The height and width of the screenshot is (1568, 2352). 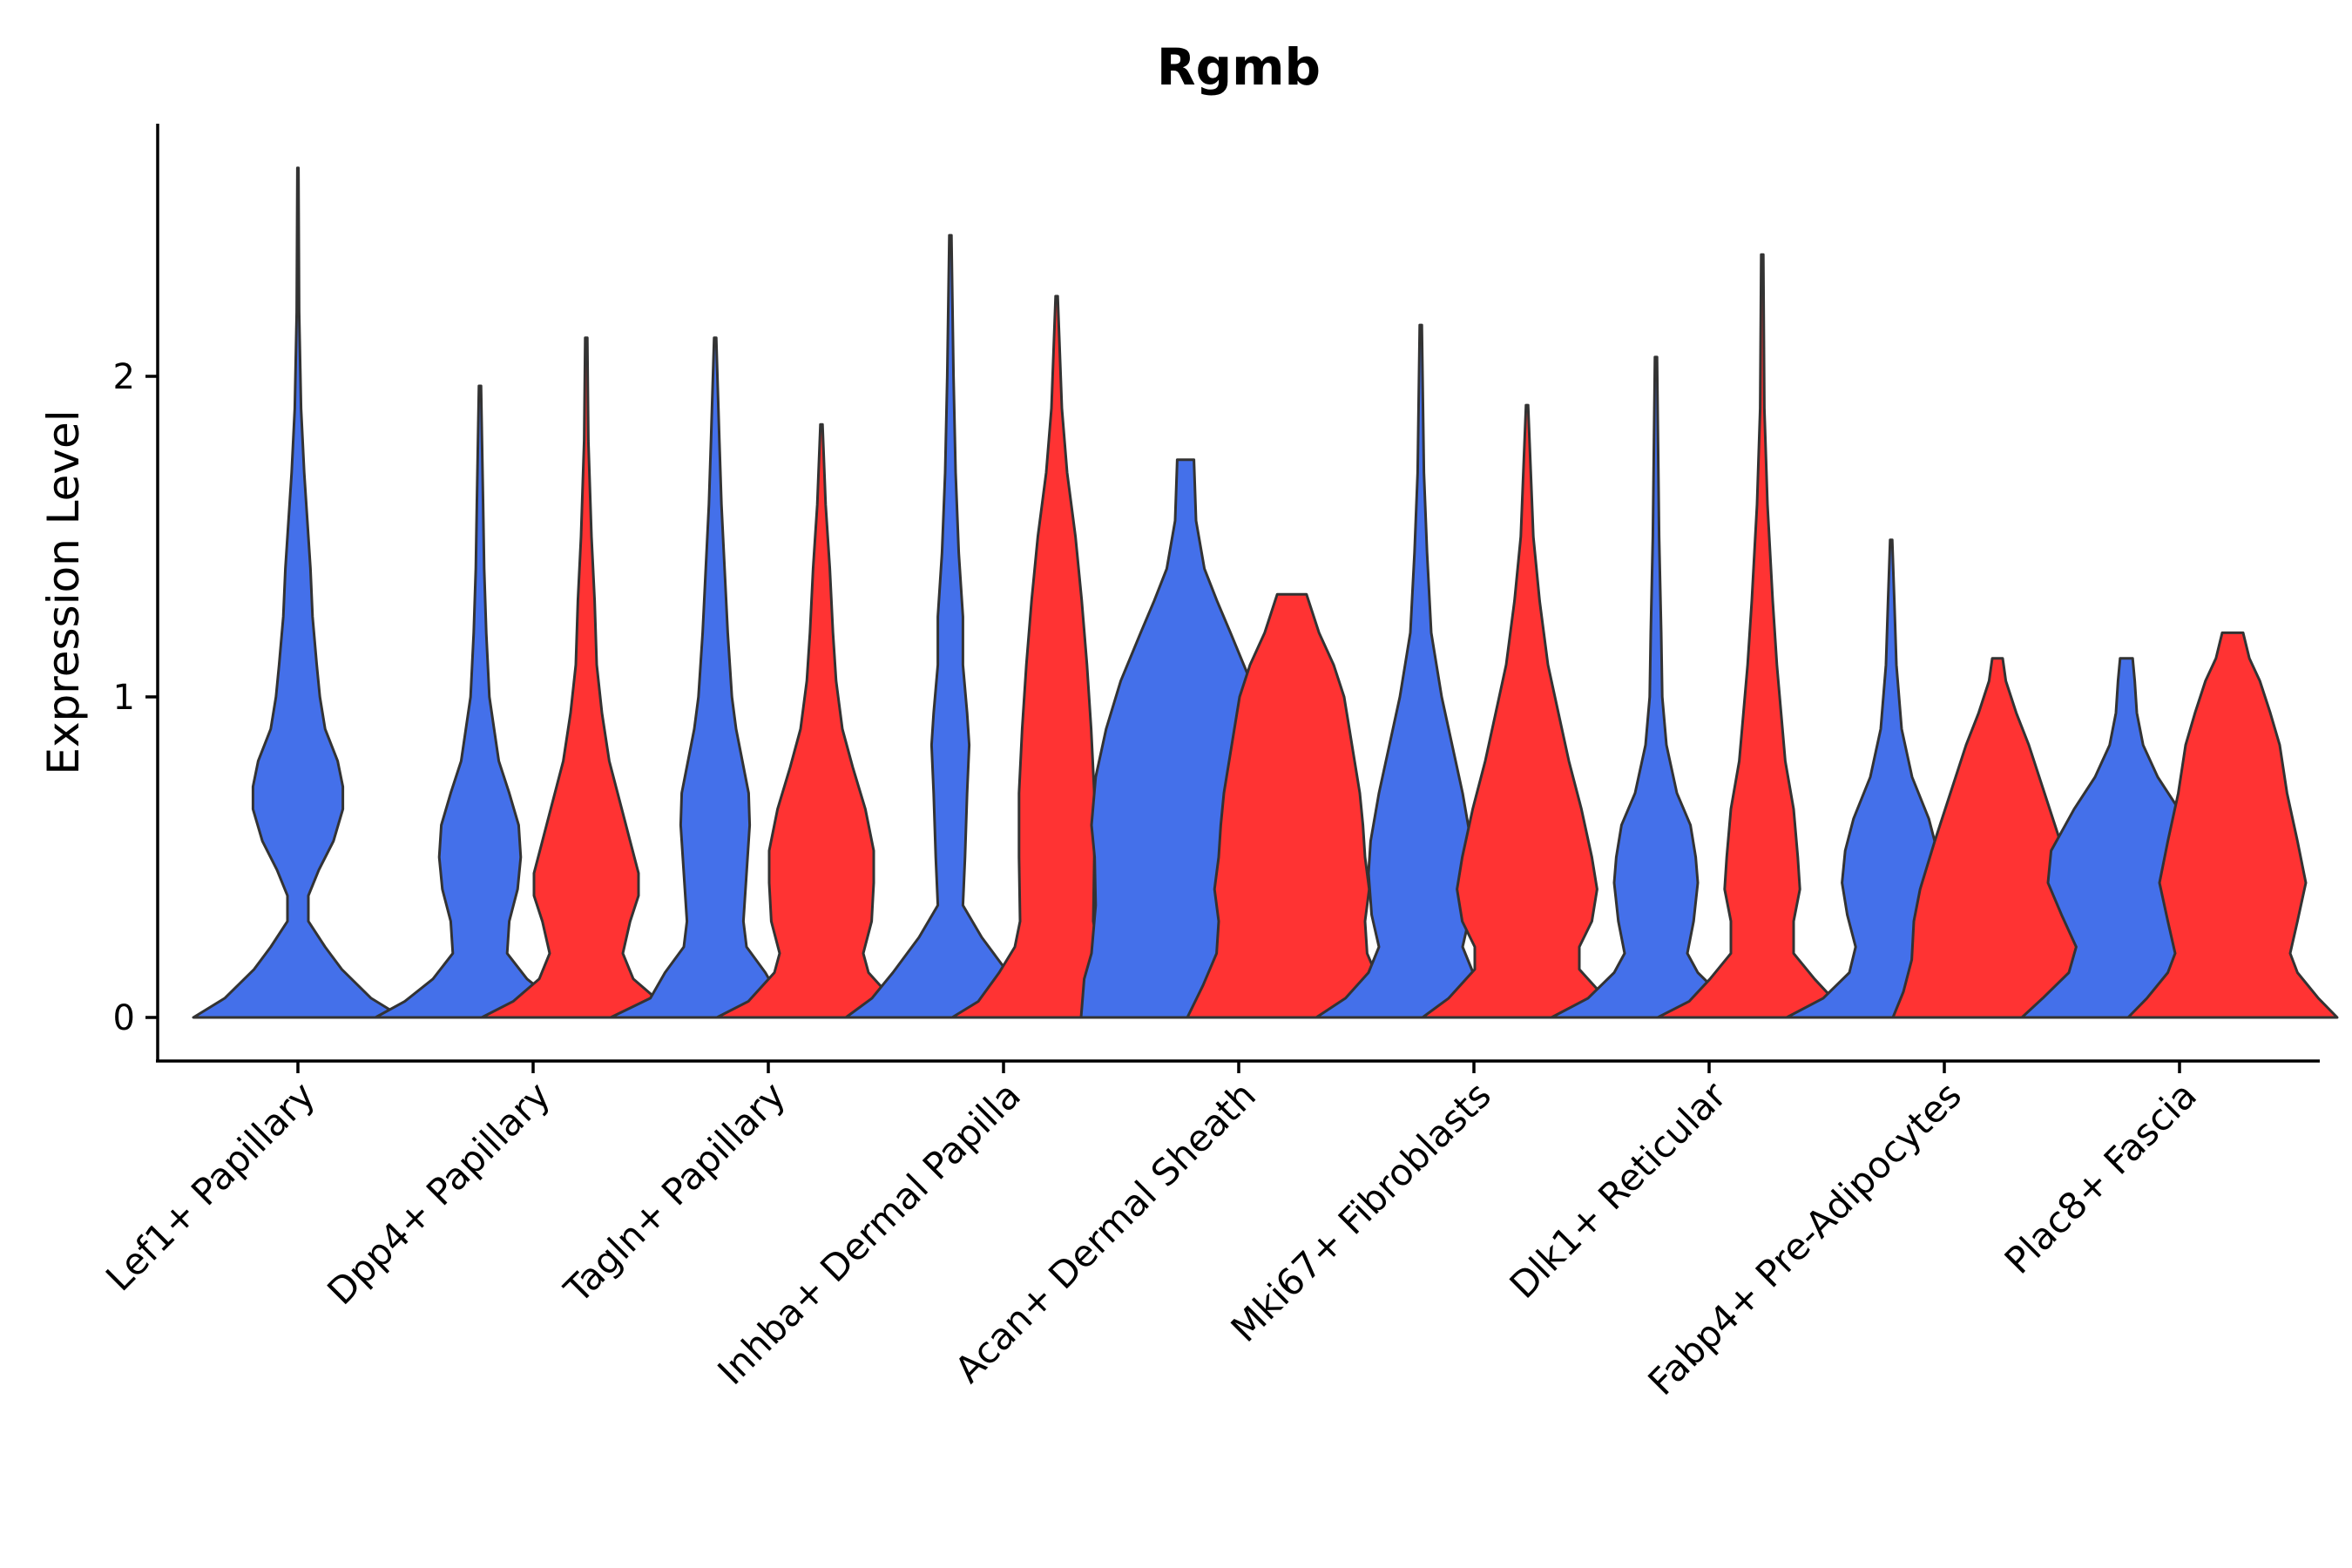 What do you see at coordinates (124, 377) in the screenshot?
I see `y-tick-label: 2` at bounding box center [124, 377].